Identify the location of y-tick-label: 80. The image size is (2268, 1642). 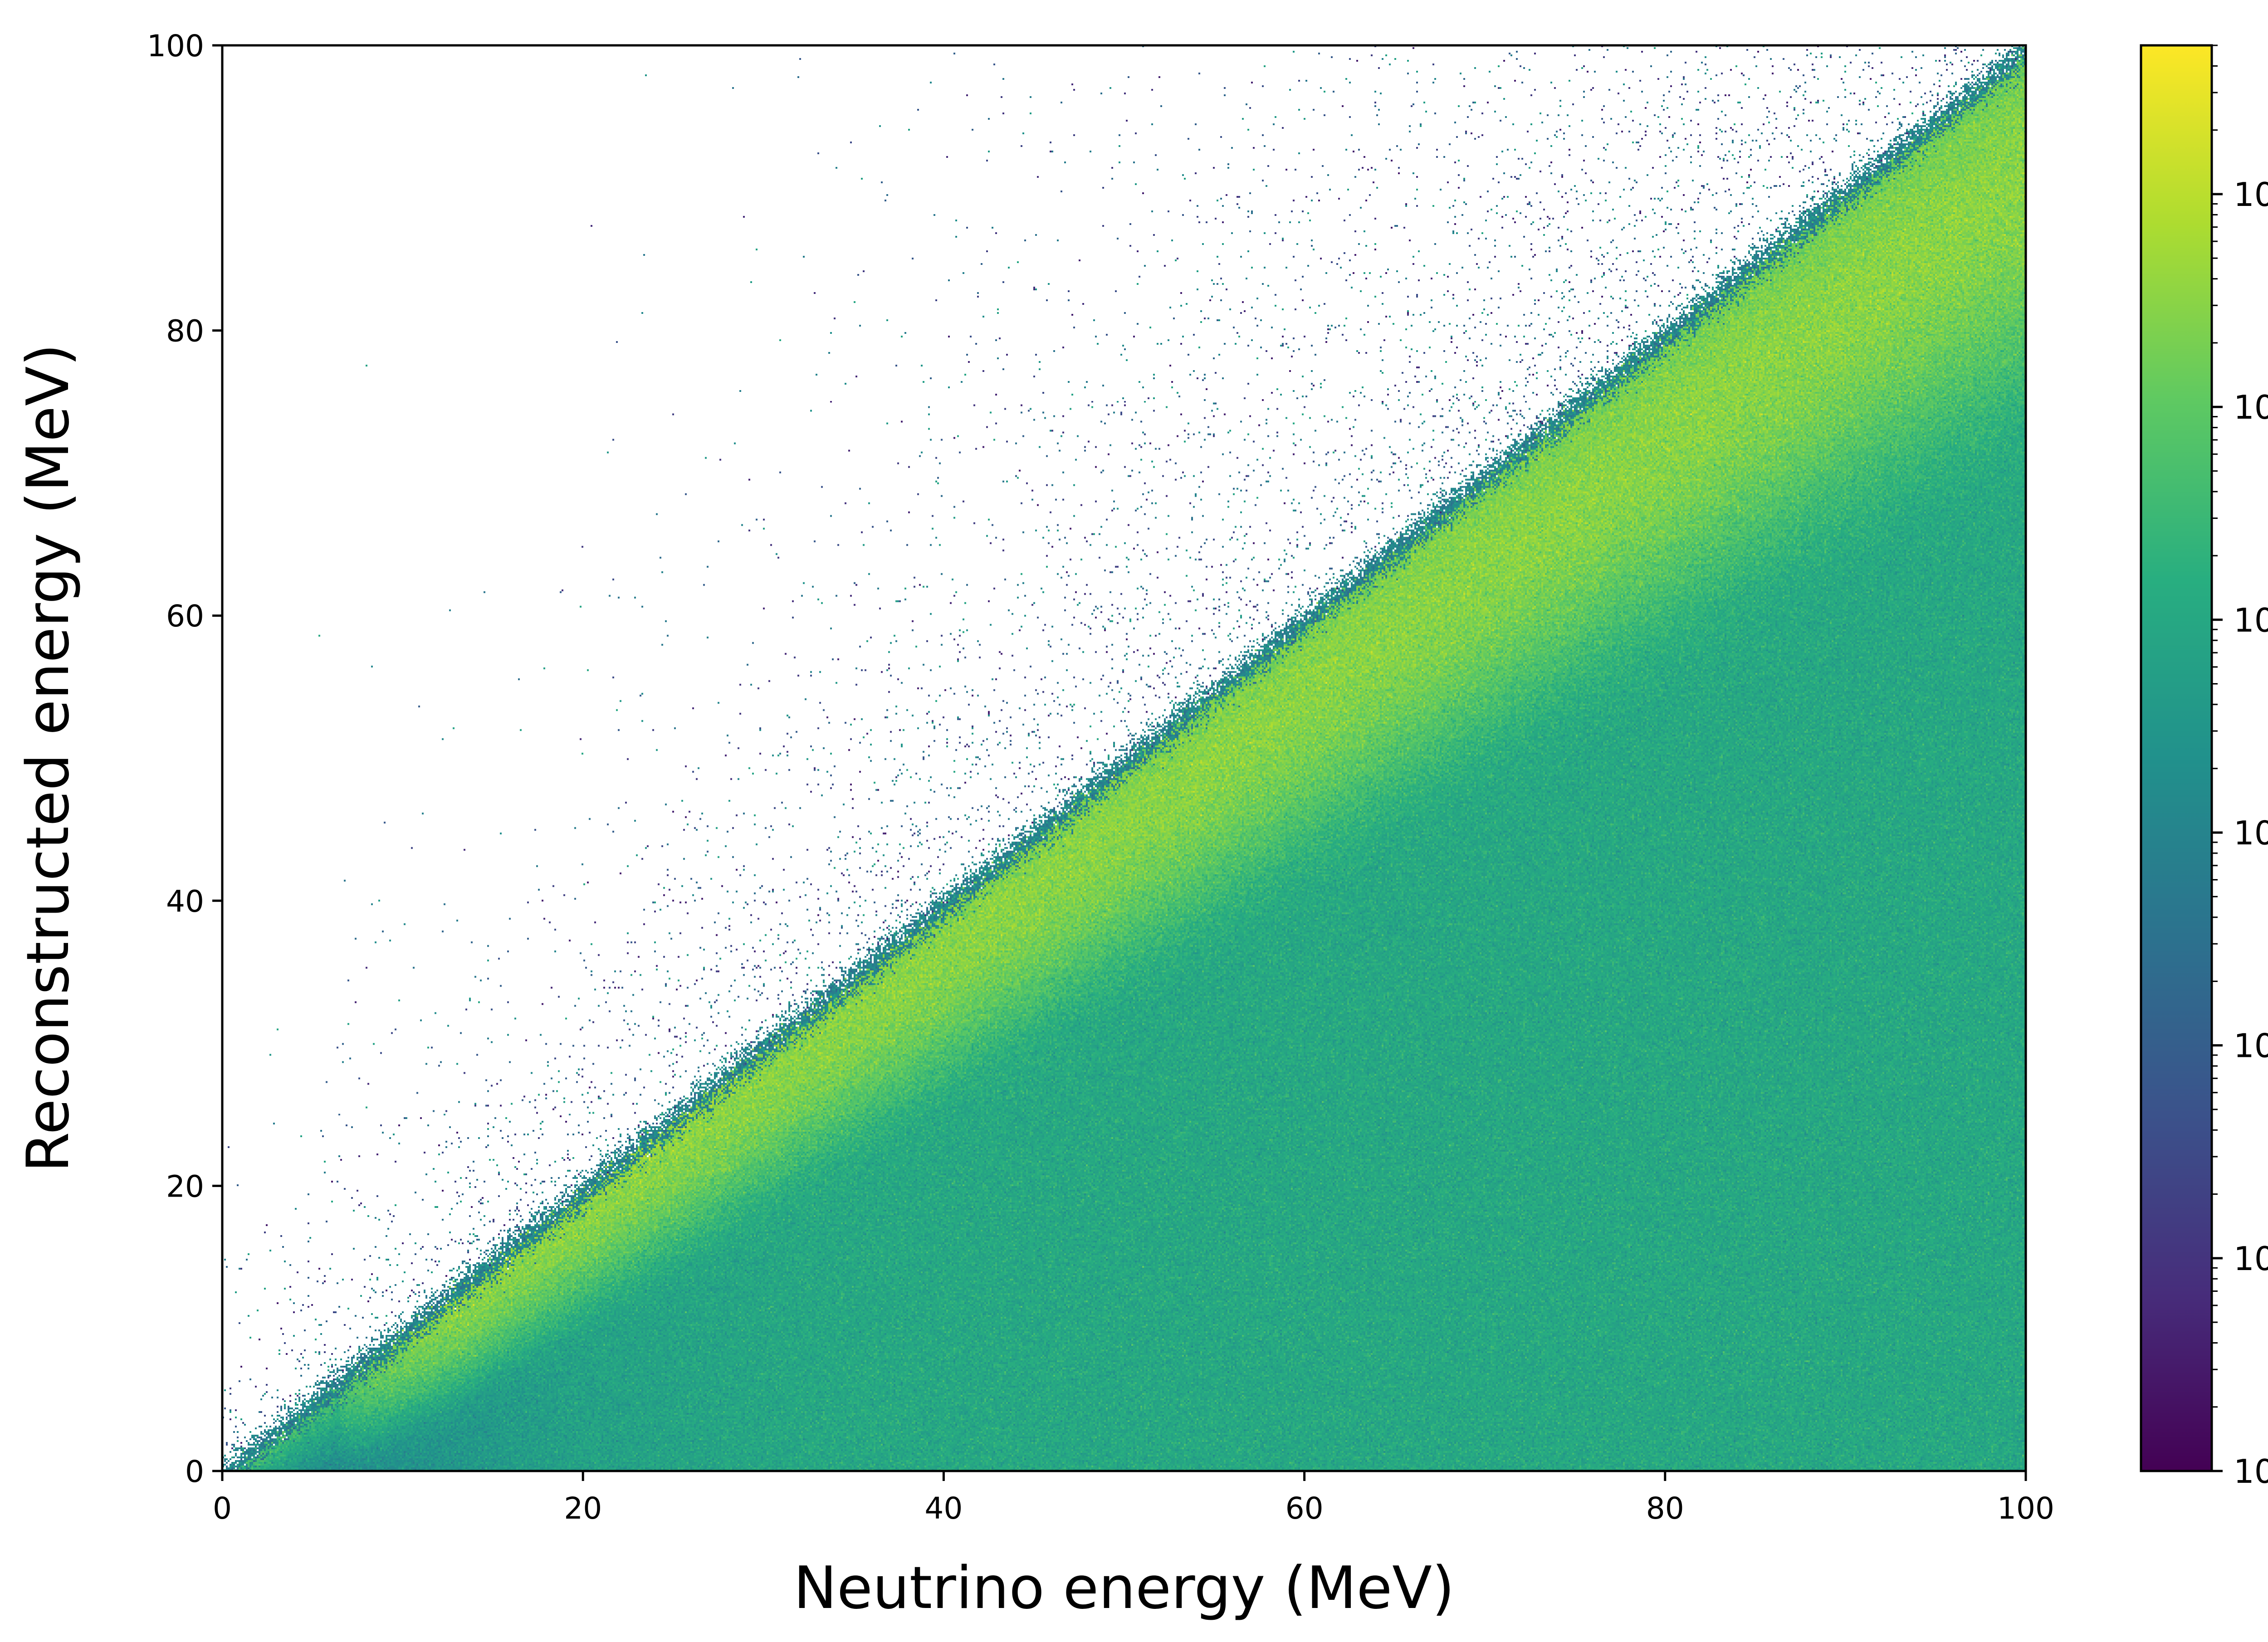
(185, 332).